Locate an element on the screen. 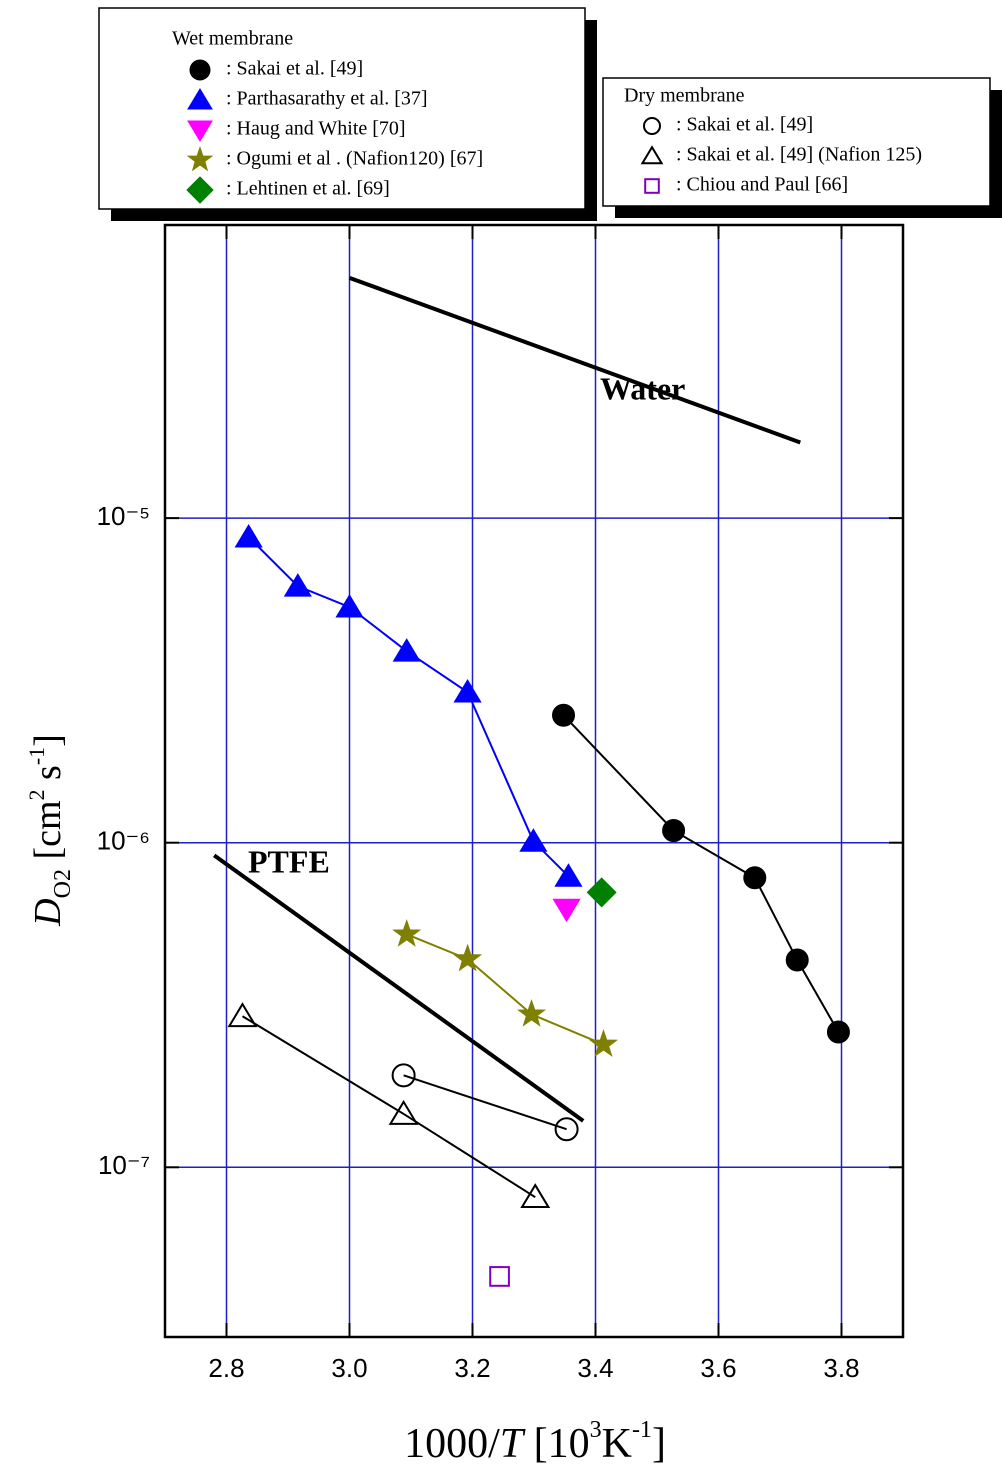 Image resolution: width=1002 pixels, height=1481 pixels. reference-line-label: PTFE is located at coordinates (289, 861).